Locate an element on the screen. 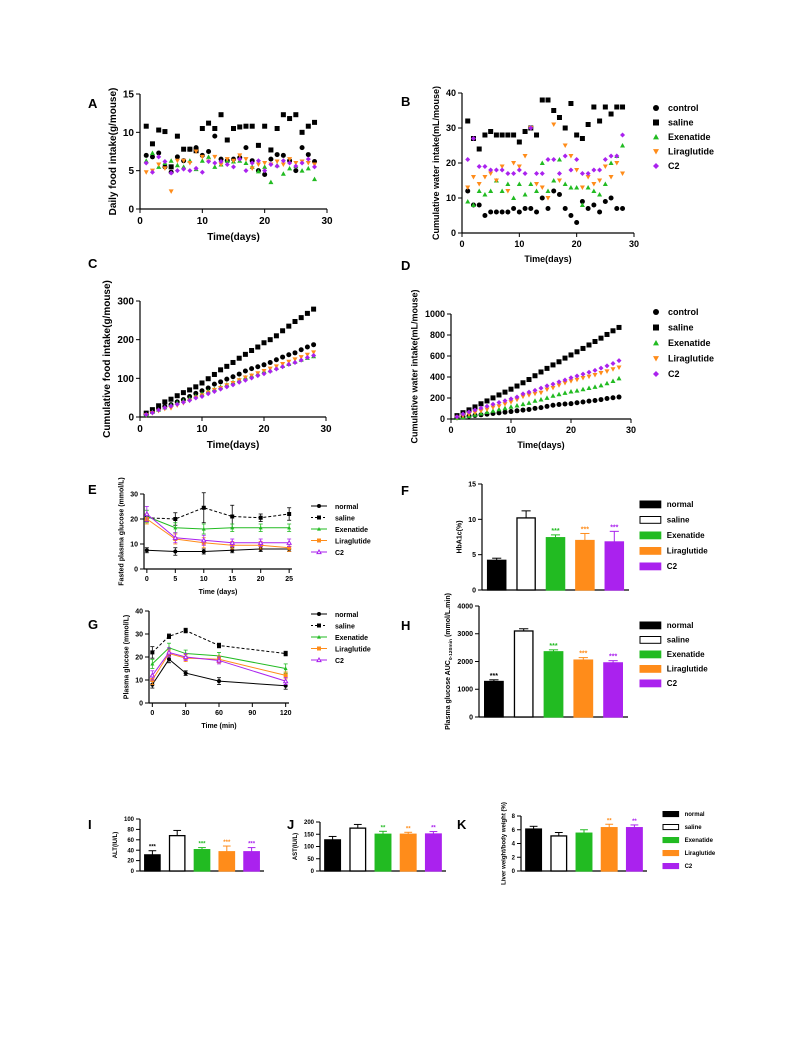 The height and width of the screenshot is (1057, 793). y-tick-label: 10 is located at coordinates (139, 680).